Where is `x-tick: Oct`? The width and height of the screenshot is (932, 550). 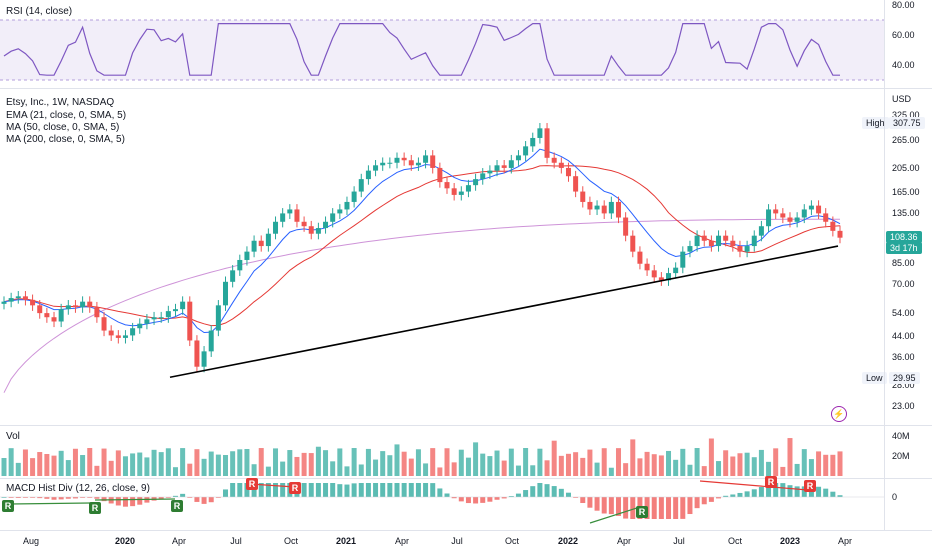 x-tick: Oct is located at coordinates (291, 541).